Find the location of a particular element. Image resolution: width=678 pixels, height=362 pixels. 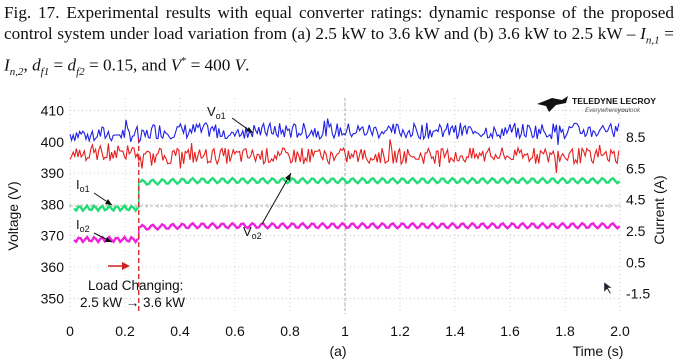

eq-equals: = is located at coordinates (666, 33).